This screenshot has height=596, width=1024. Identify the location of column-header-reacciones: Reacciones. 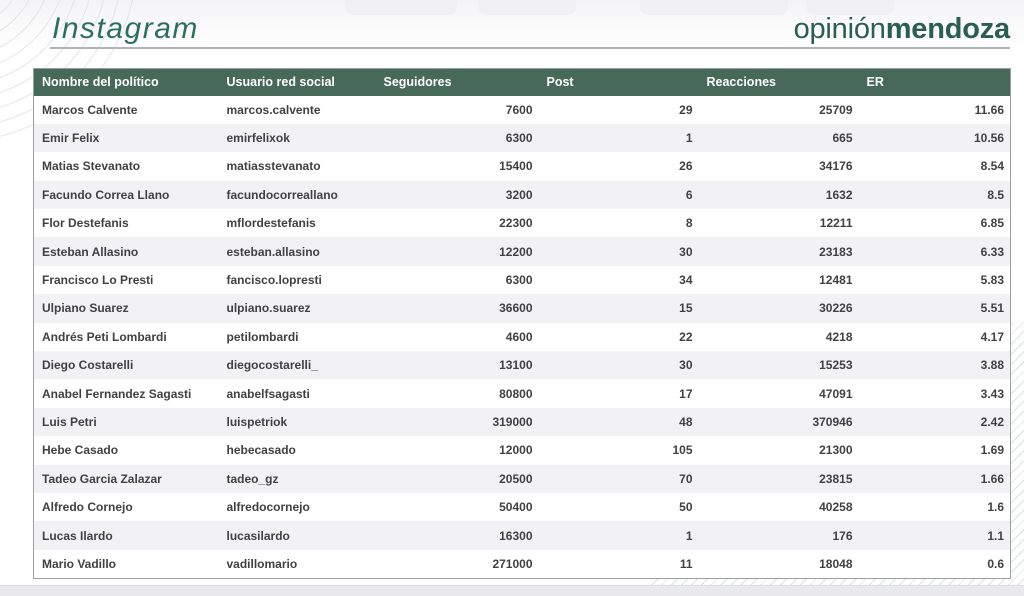
(778, 82).